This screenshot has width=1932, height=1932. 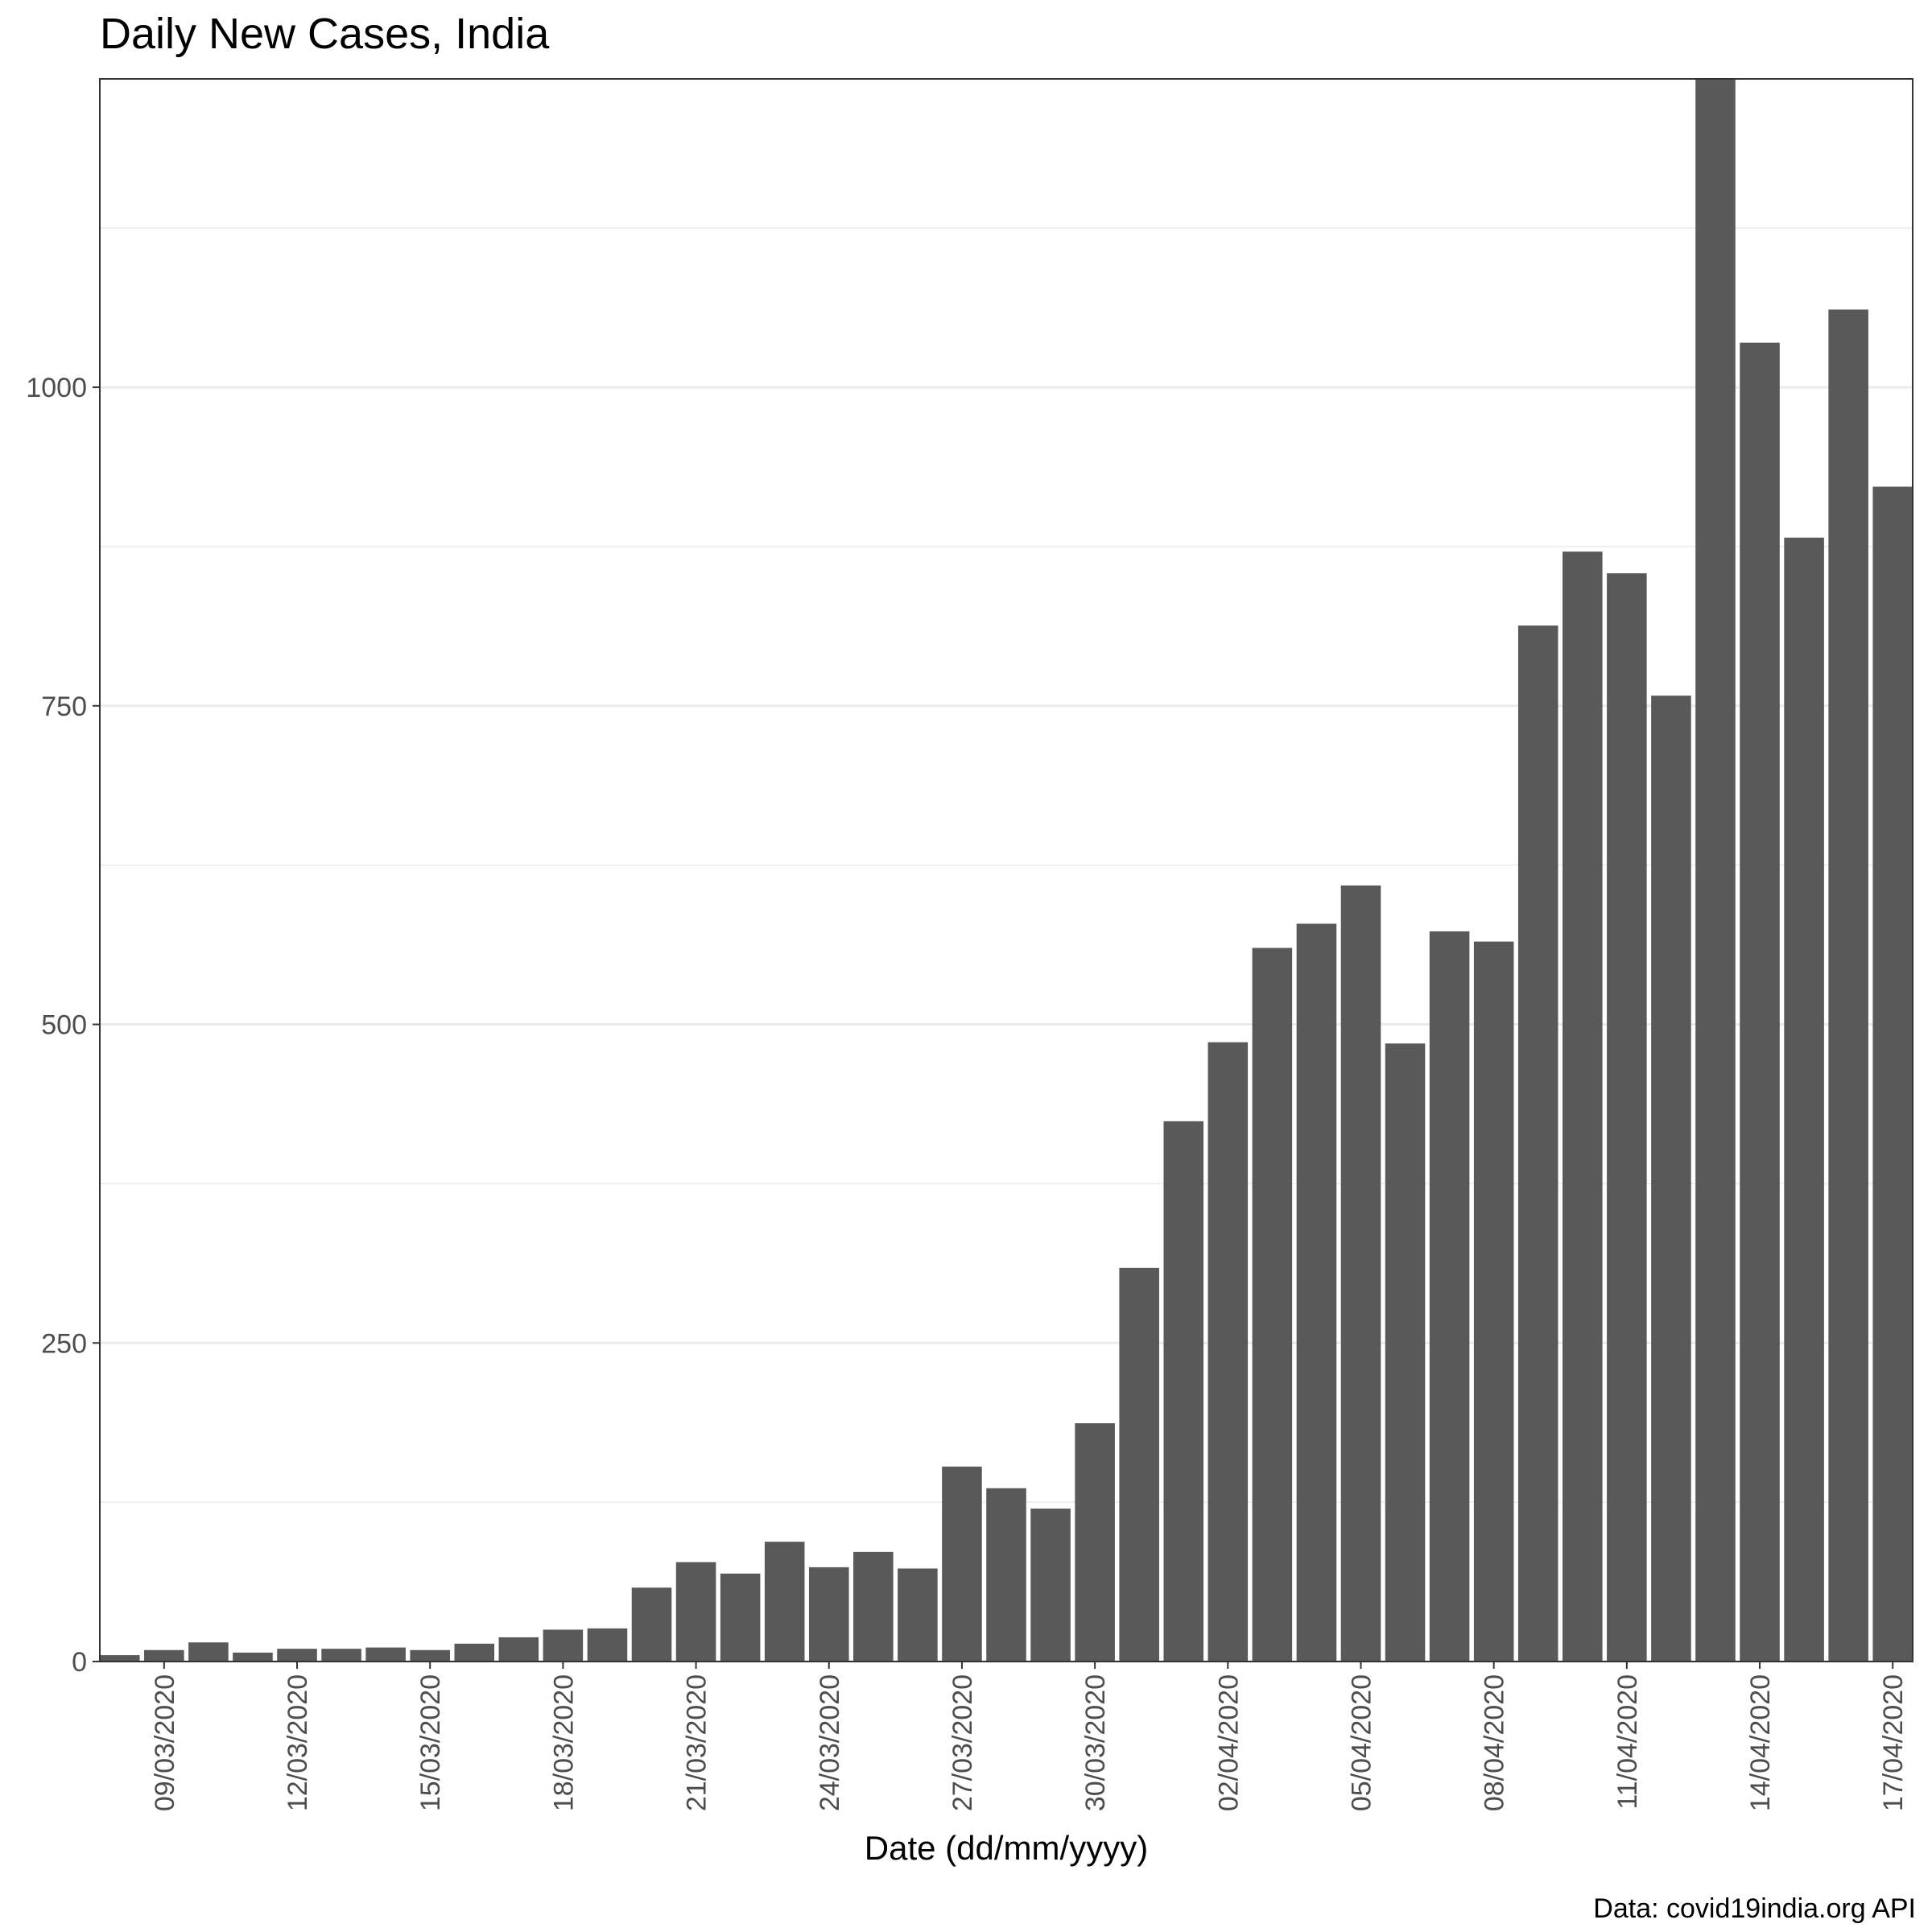 I want to click on y-tick-label: 250, so click(x=64, y=1343).